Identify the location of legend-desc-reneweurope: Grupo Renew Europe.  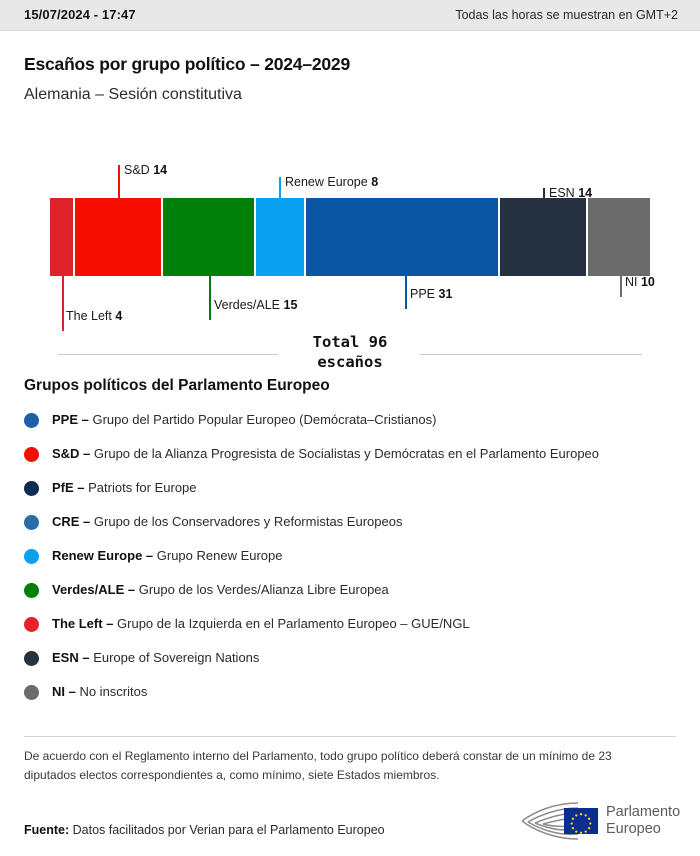
(218, 555).